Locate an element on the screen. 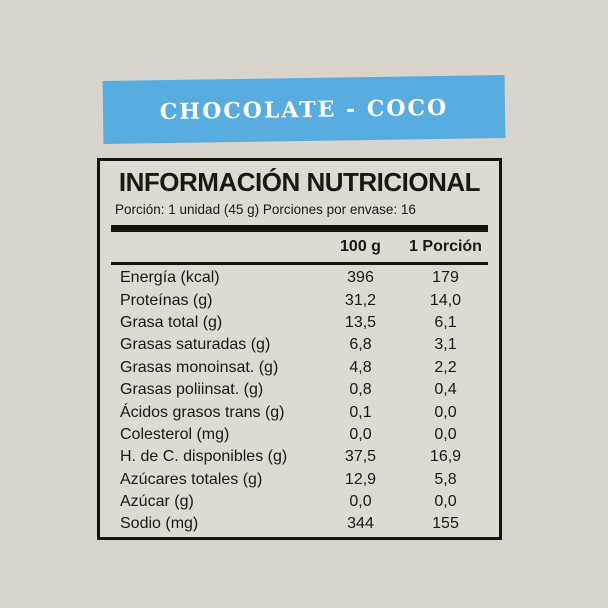 The width and height of the screenshot is (608, 608). nutrient-row: H. de C. disponibles (g) 37,5 16,9 is located at coordinates (306, 457).